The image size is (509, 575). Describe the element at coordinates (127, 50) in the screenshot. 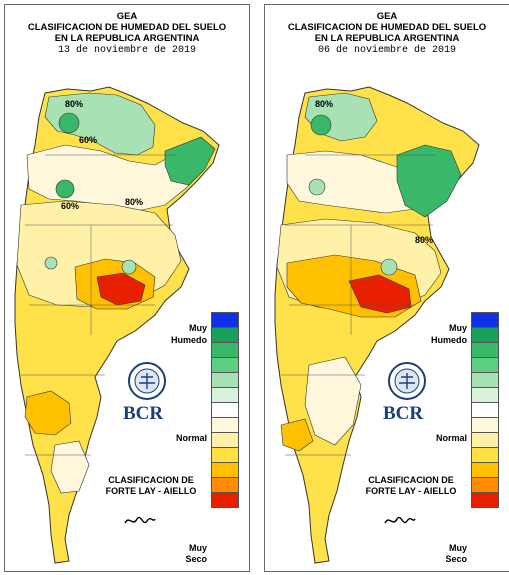

I see `map-date: 13 de noviembre de 2019` at that location.